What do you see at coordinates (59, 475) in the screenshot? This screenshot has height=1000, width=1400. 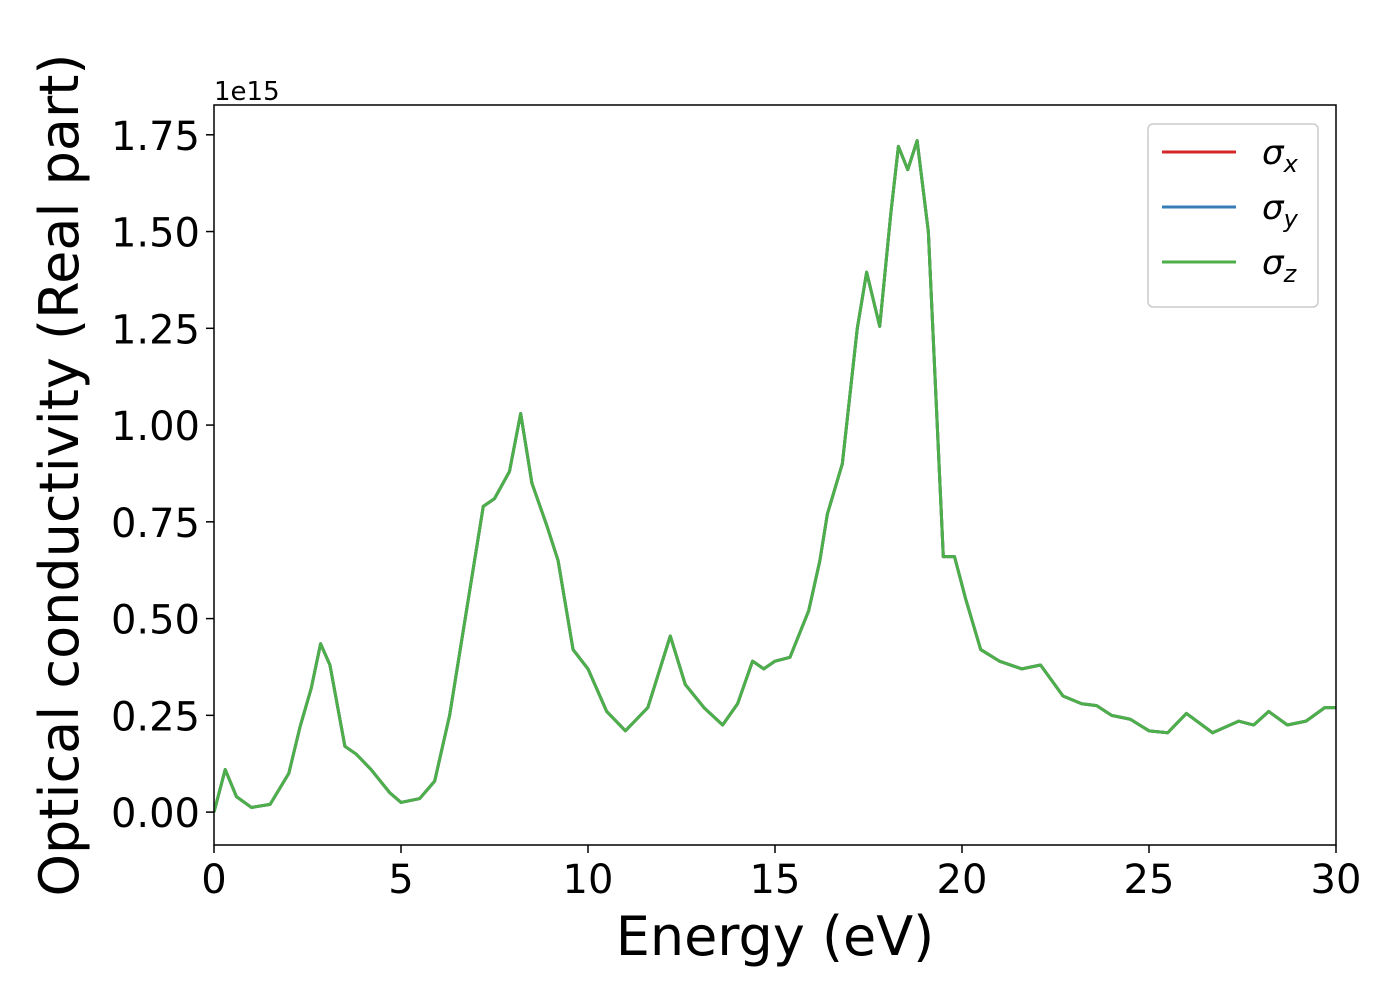 I see `y-axis-label: Optical conductivity (Real part)` at bounding box center [59, 475].